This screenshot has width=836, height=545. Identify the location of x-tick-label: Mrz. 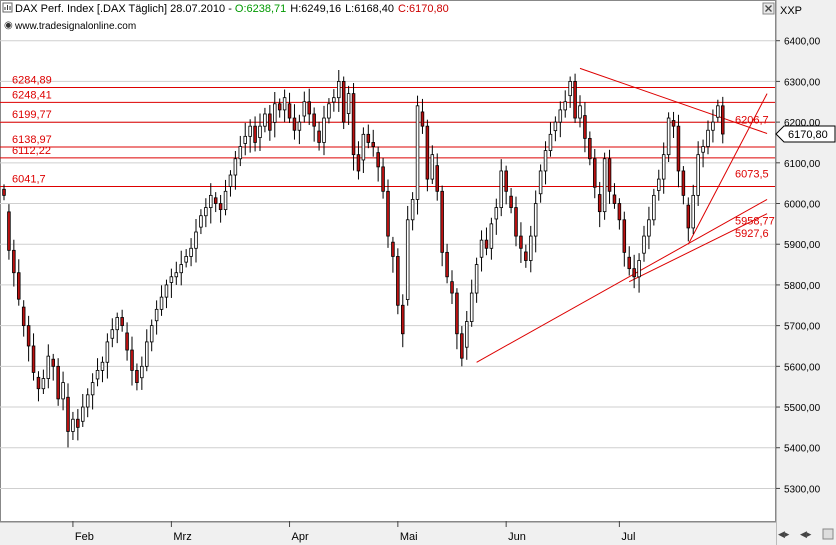
(182, 537).